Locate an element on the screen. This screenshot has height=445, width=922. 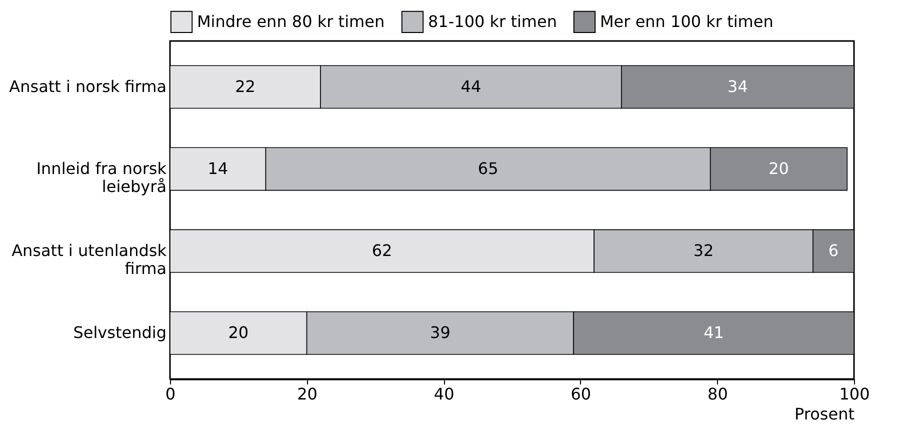
data-label: 39 is located at coordinates (440, 332).